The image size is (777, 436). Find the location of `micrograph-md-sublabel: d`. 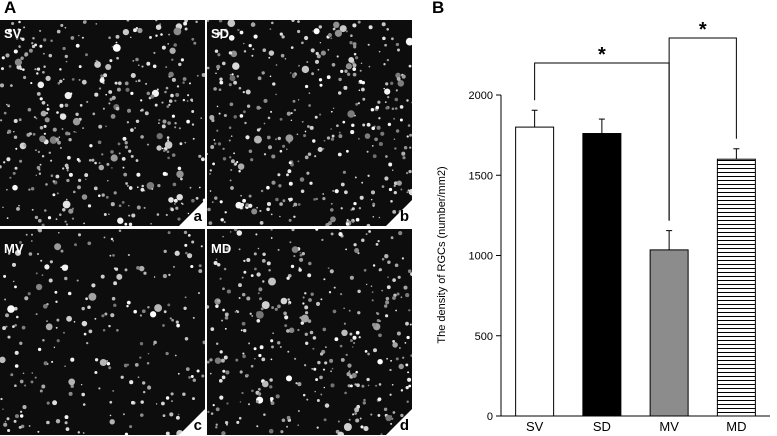

micrograph-md-sublabel: d is located at coordinates (404, 425).